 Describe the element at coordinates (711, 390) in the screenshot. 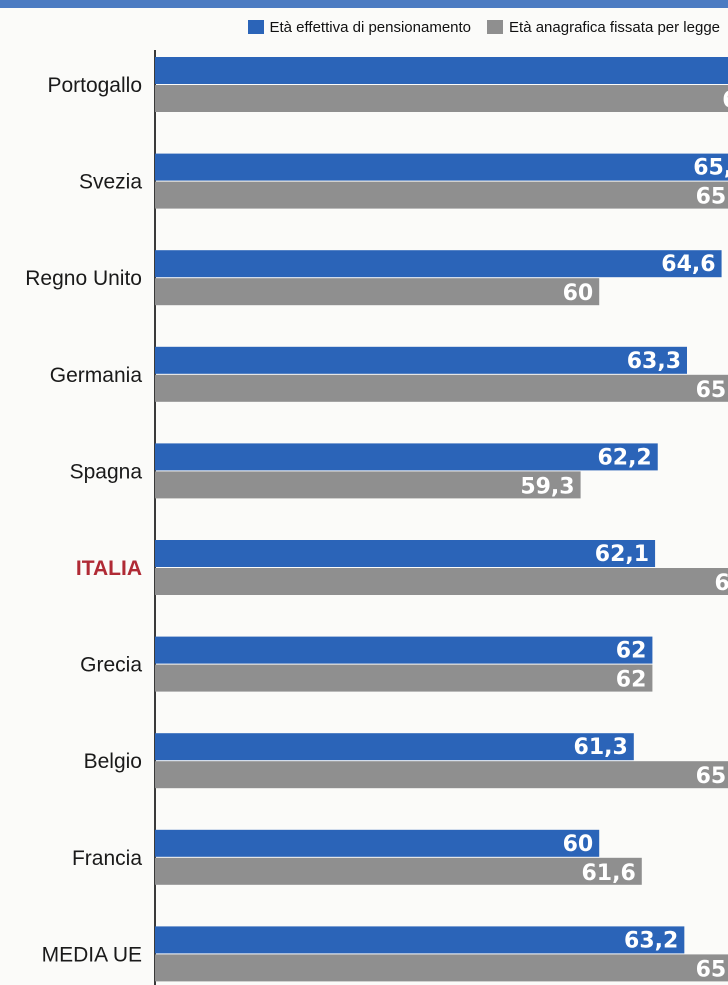

I see `value-label-secondary-germania: 65` at that location.